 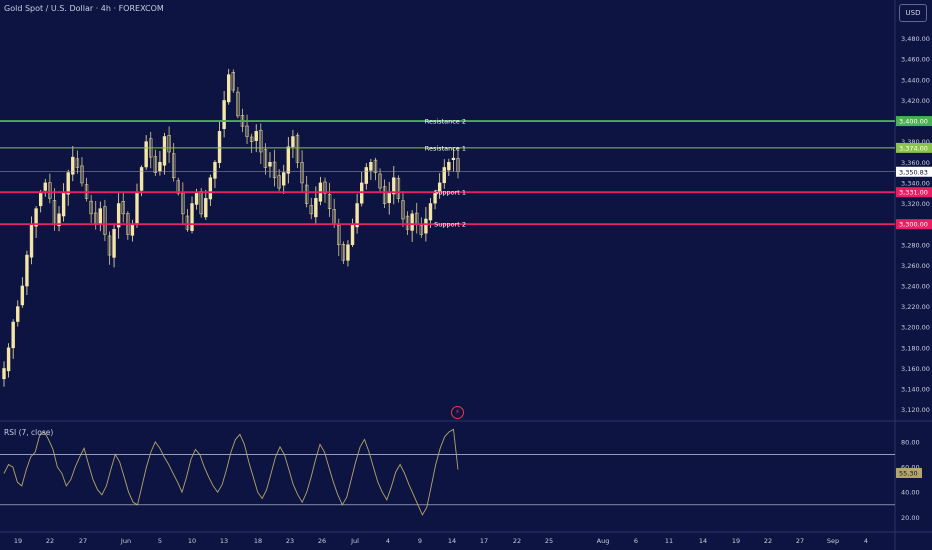 I want to click on time-tick-label: 18, so click(x=258, y=541).